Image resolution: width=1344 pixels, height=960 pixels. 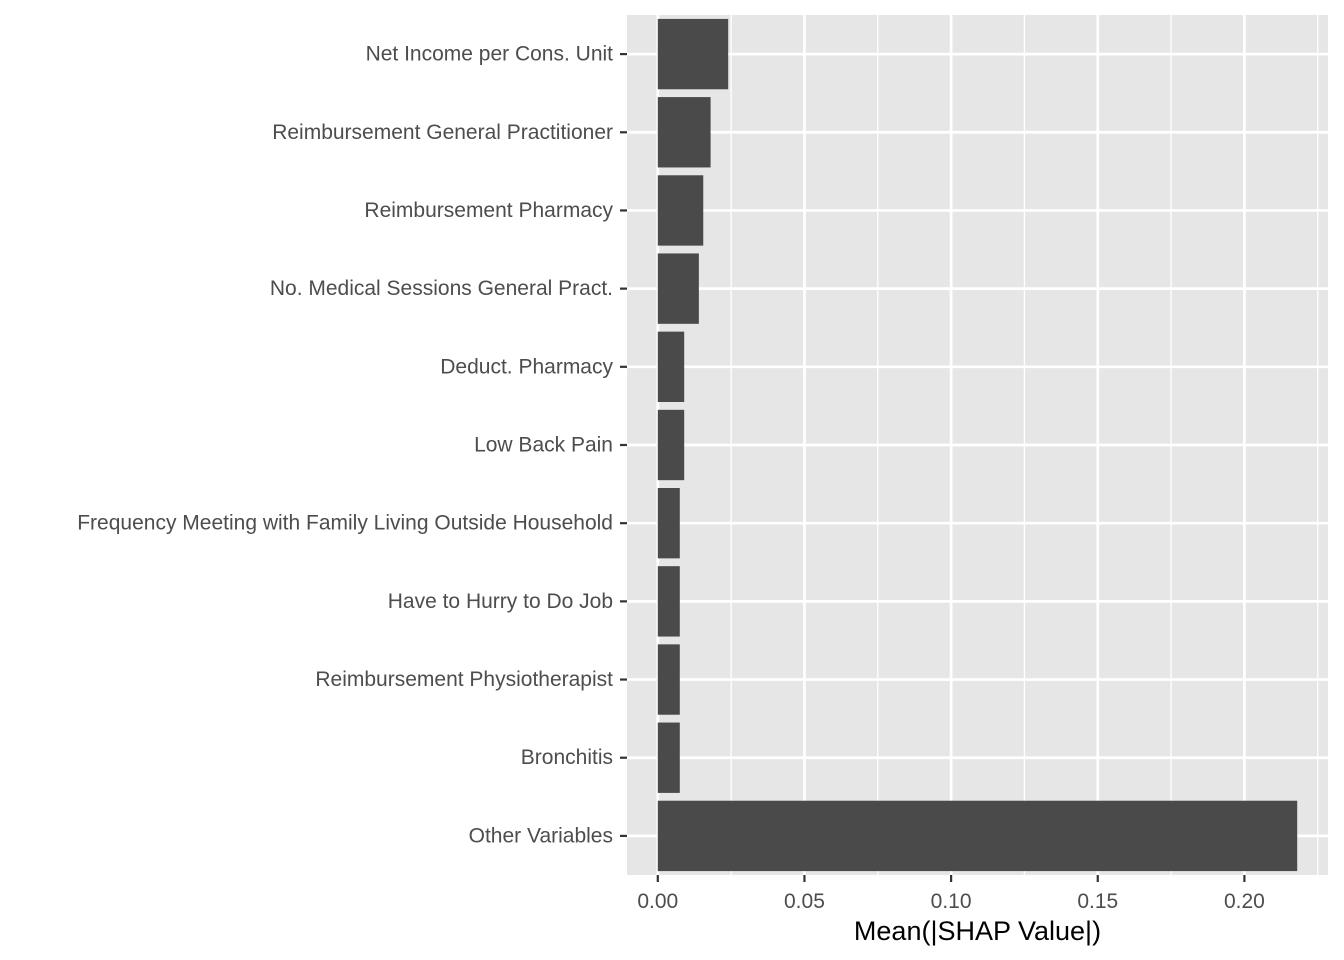 What do you see at coordinates (441, 288) in the screenshot?
I see `y-tick-label: No. Medical Sessions General Pract.` at bounding box center [441, 288].